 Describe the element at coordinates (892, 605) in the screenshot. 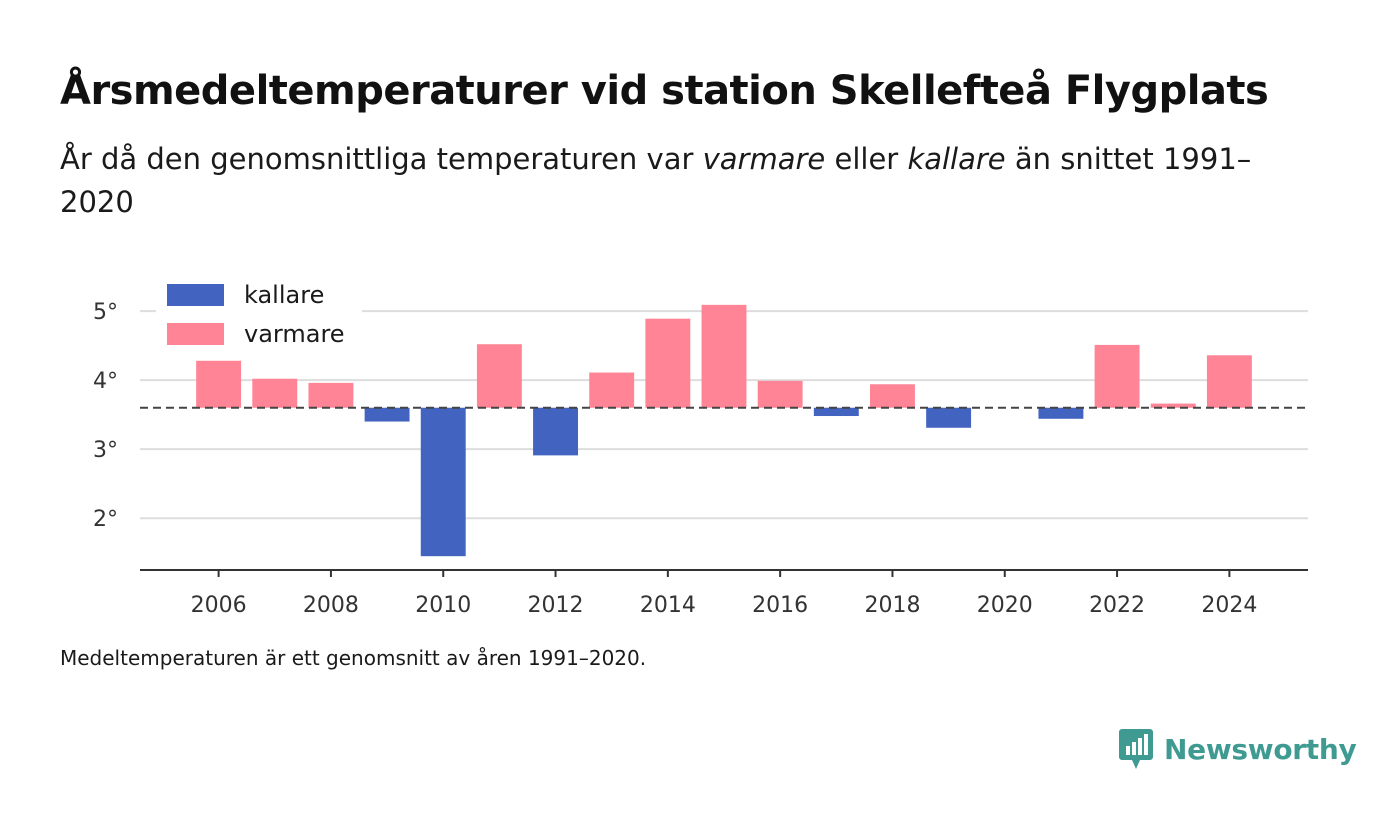

I see `x-tick-label-2018: 2018` at that location.